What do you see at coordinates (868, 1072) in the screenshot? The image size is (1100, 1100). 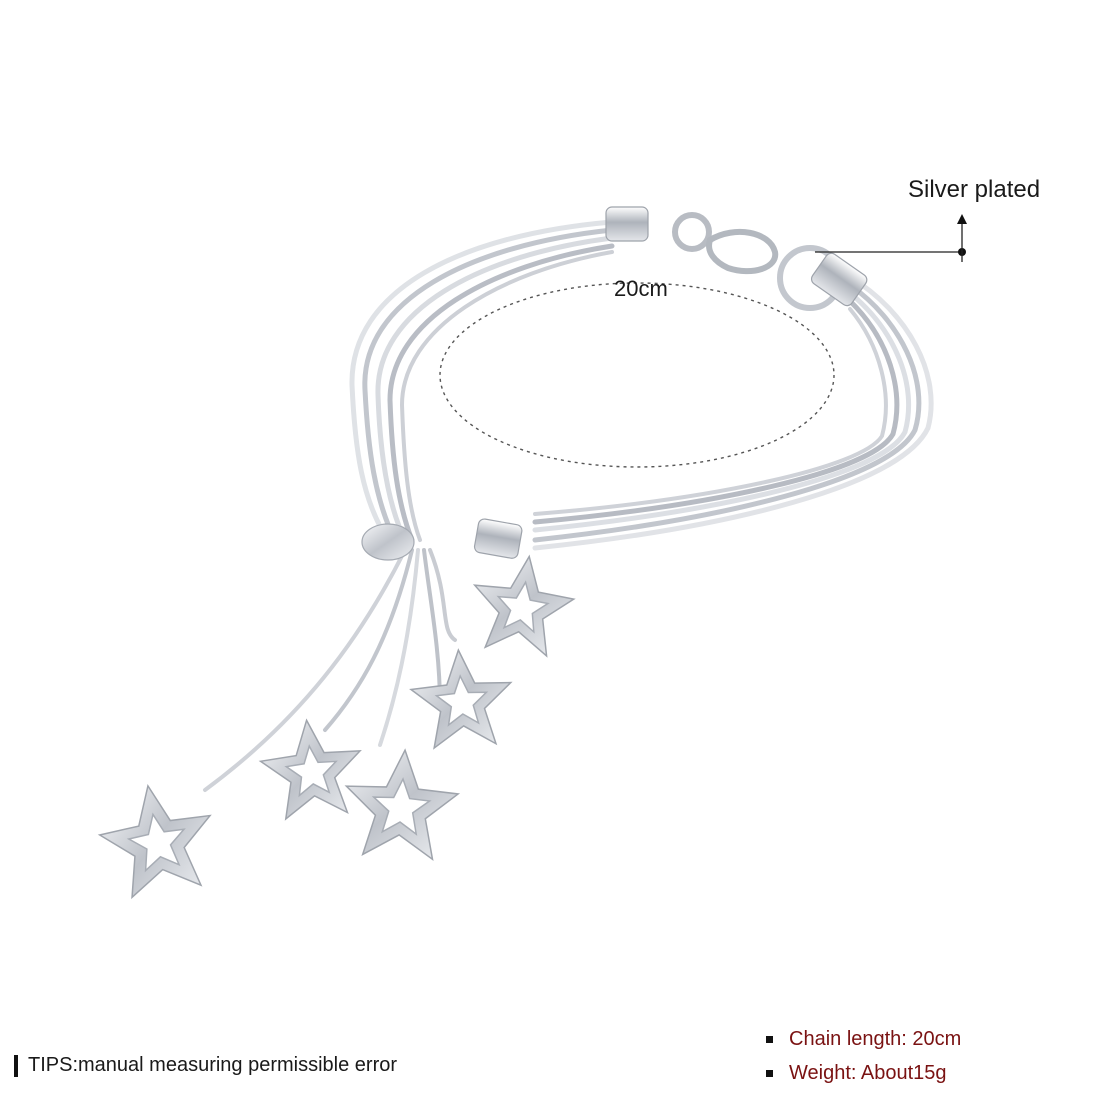 I see `spec-weight: Weight: About15g` at bounding box center [868, 1072].